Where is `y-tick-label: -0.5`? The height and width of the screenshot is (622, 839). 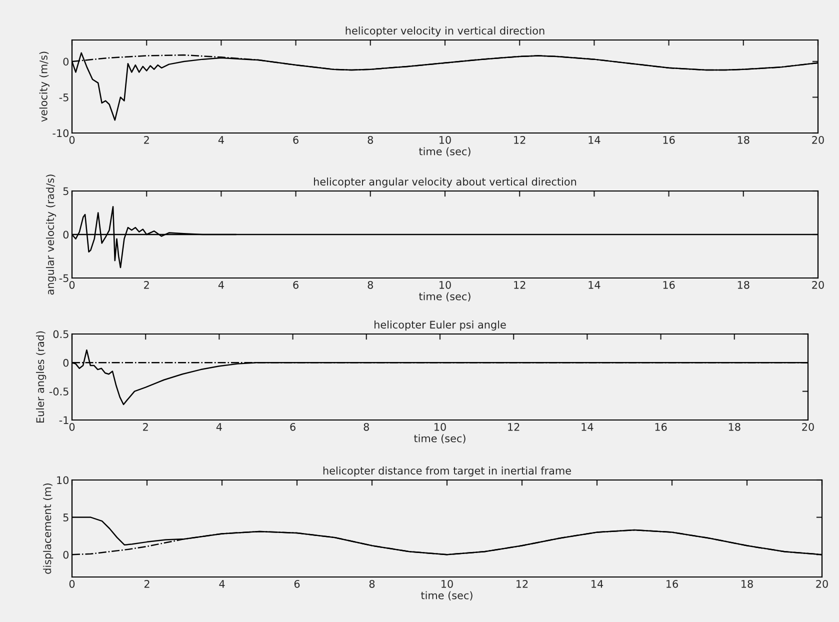
y-tick-label: -0.5 is located at coordinates (58, 392).